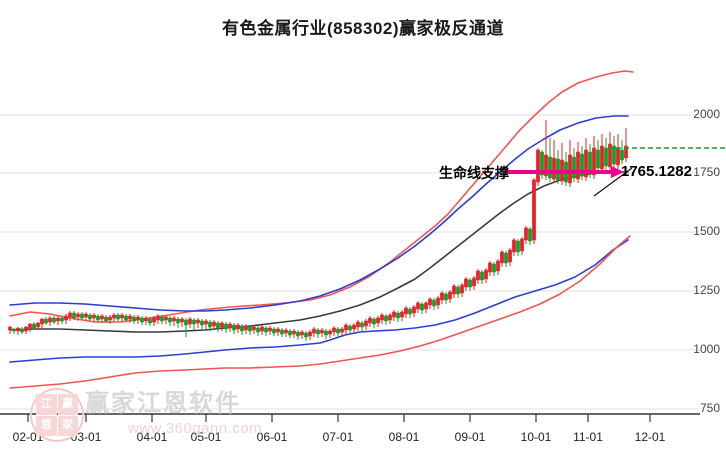 The width and height of the screenshot is (726, 450). Describe the element at coordinates (656, 171) in the screenshot. I see `support-price-value: 1765.1282` at that location.